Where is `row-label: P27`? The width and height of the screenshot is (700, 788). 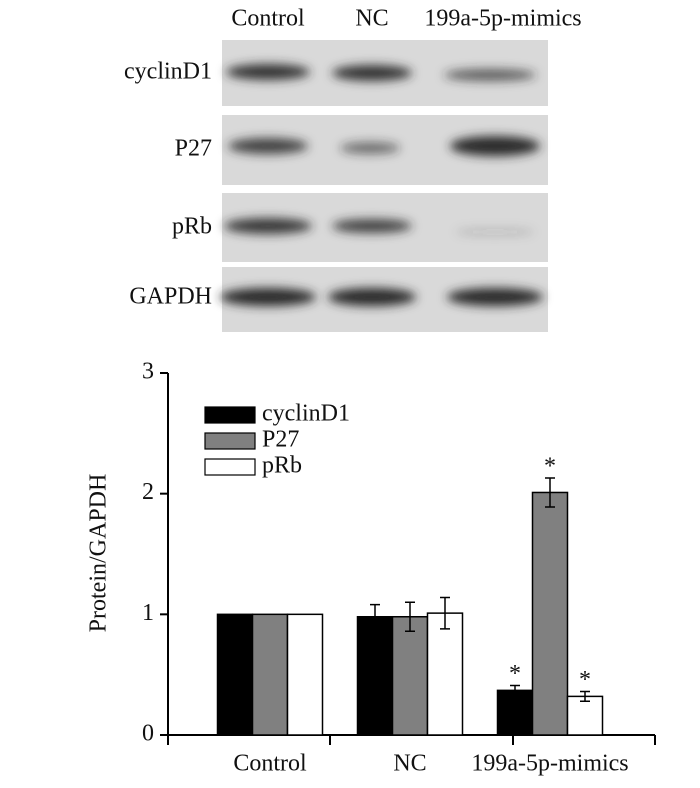 row-label: P27 is located at coordinates (193, 149).